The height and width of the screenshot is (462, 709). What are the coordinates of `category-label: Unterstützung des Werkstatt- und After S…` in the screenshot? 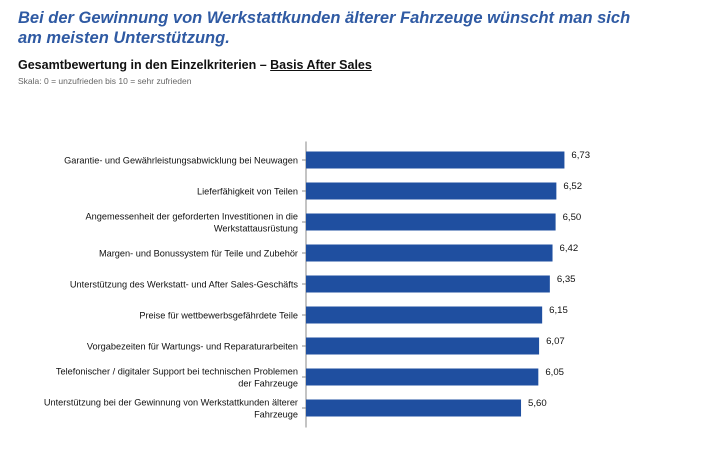 It's located at (184, 285).